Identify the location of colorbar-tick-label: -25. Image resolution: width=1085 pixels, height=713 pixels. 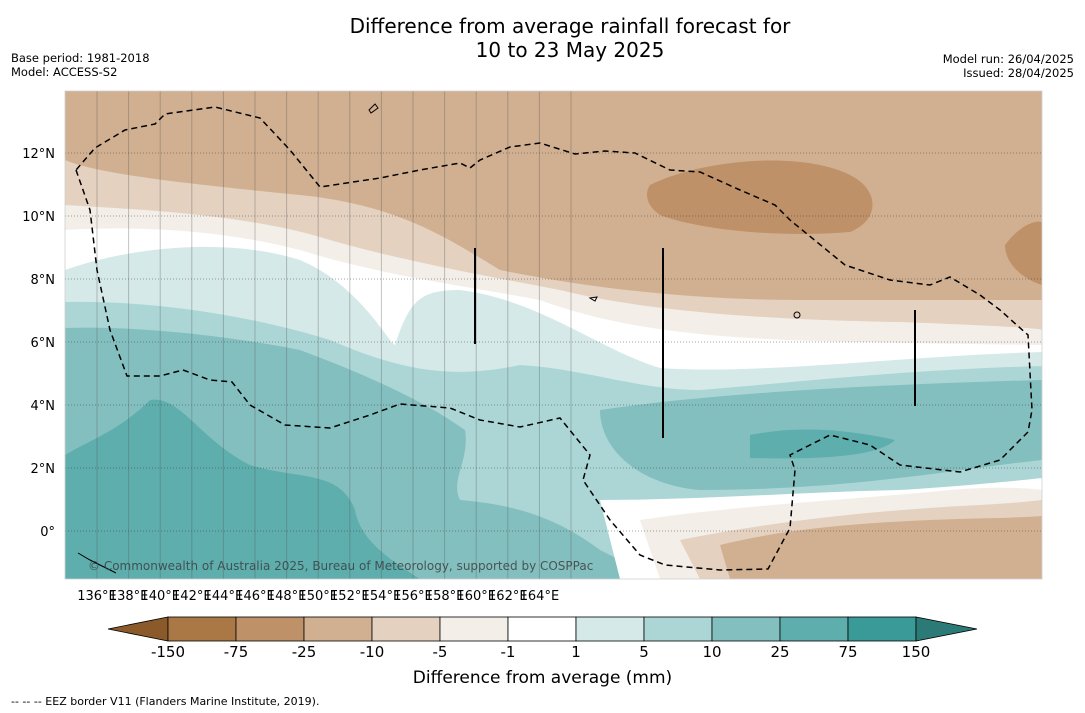
(304, 652).